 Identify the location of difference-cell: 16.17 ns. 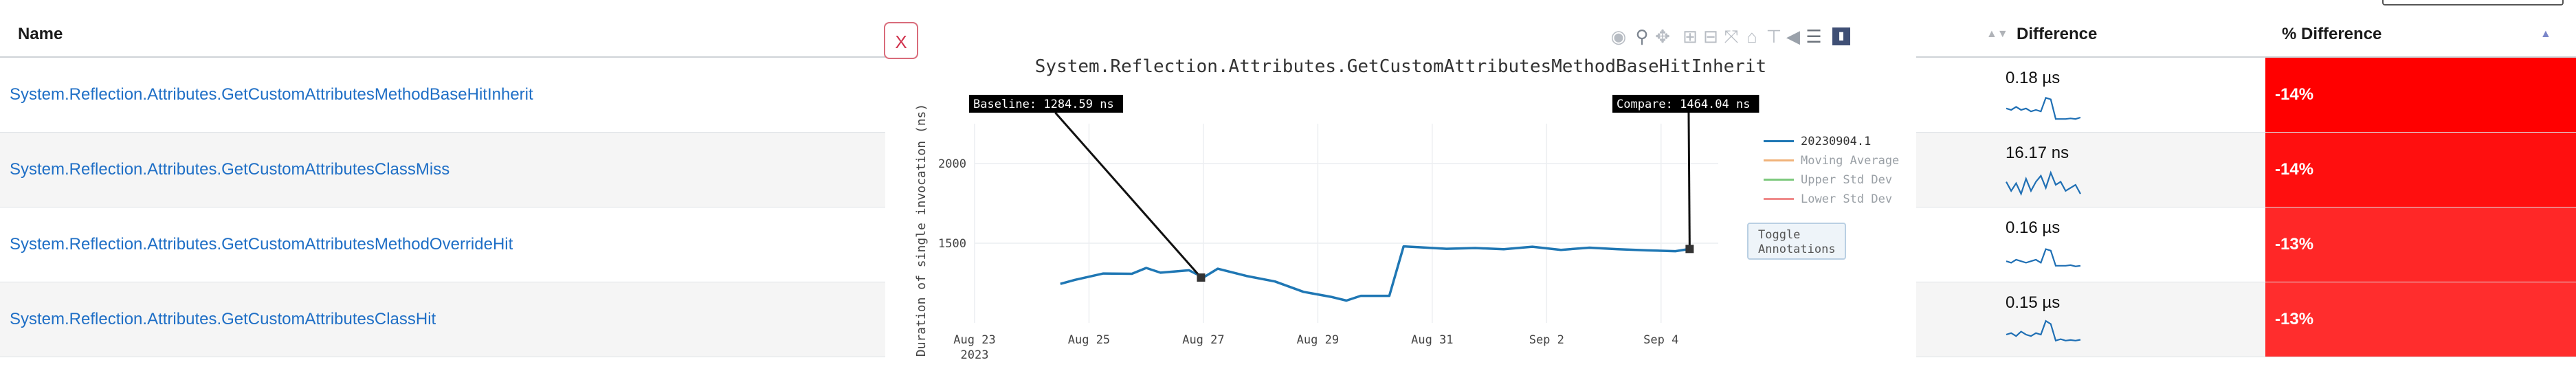
(2044, 170).